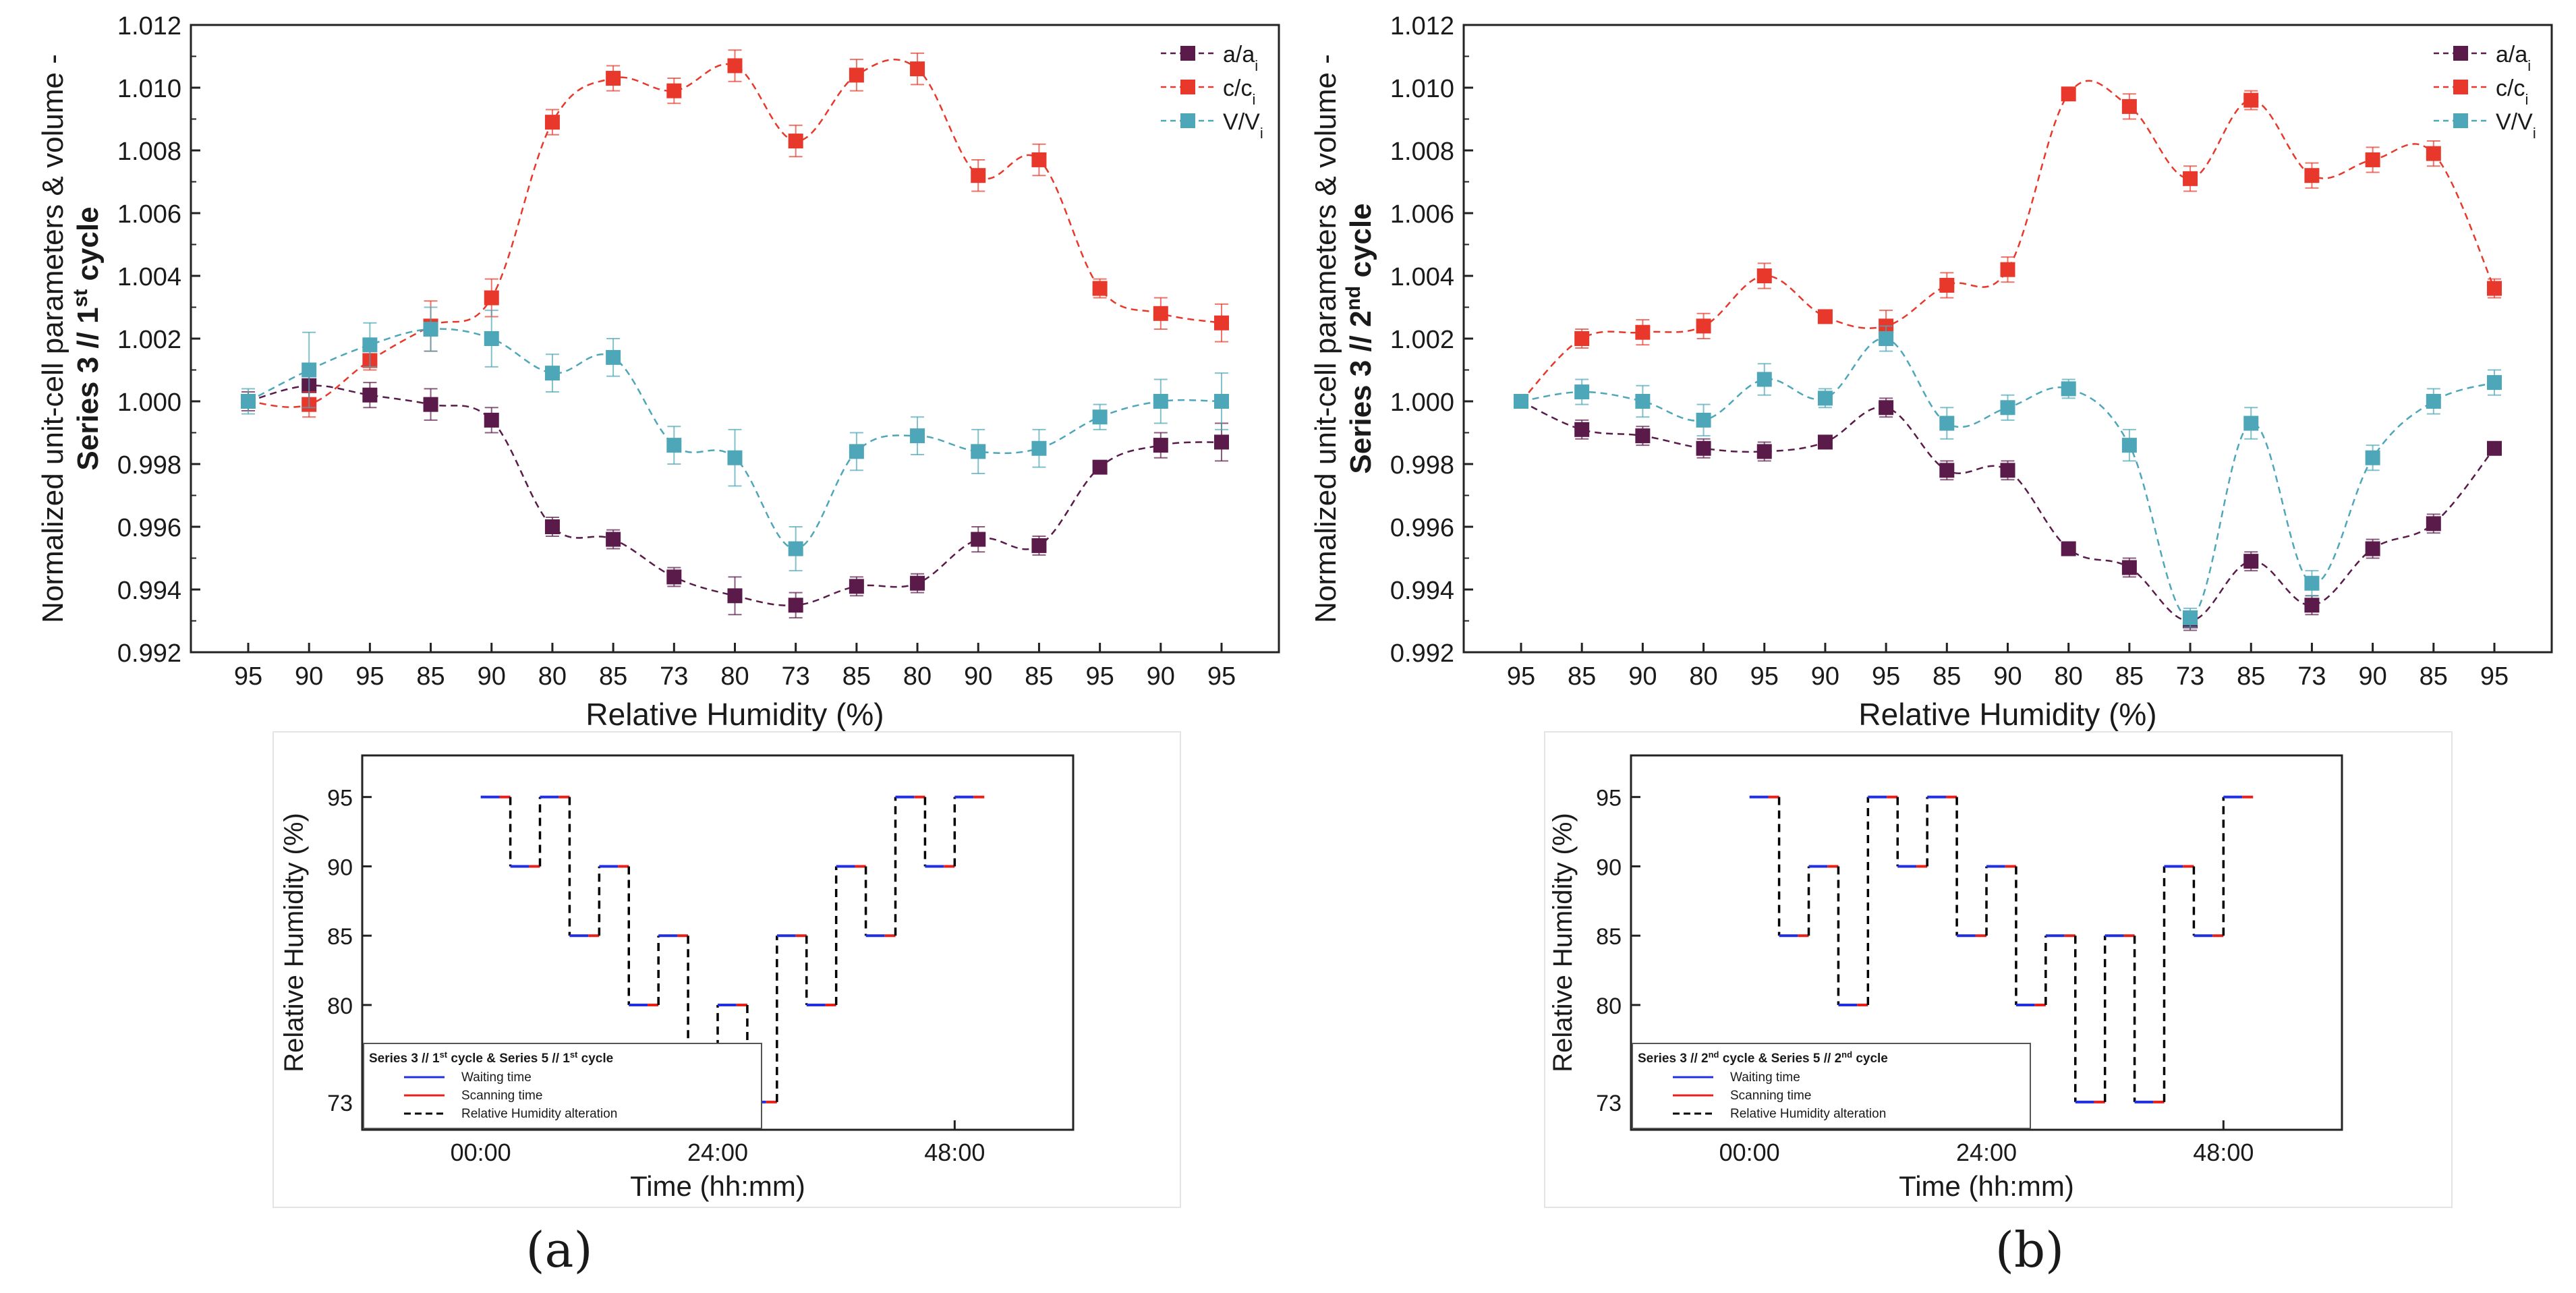 Image resolution: width=2576 pixels, height=1293 pixels. I want to click on series-line-c-ci, so click(2008, 241).